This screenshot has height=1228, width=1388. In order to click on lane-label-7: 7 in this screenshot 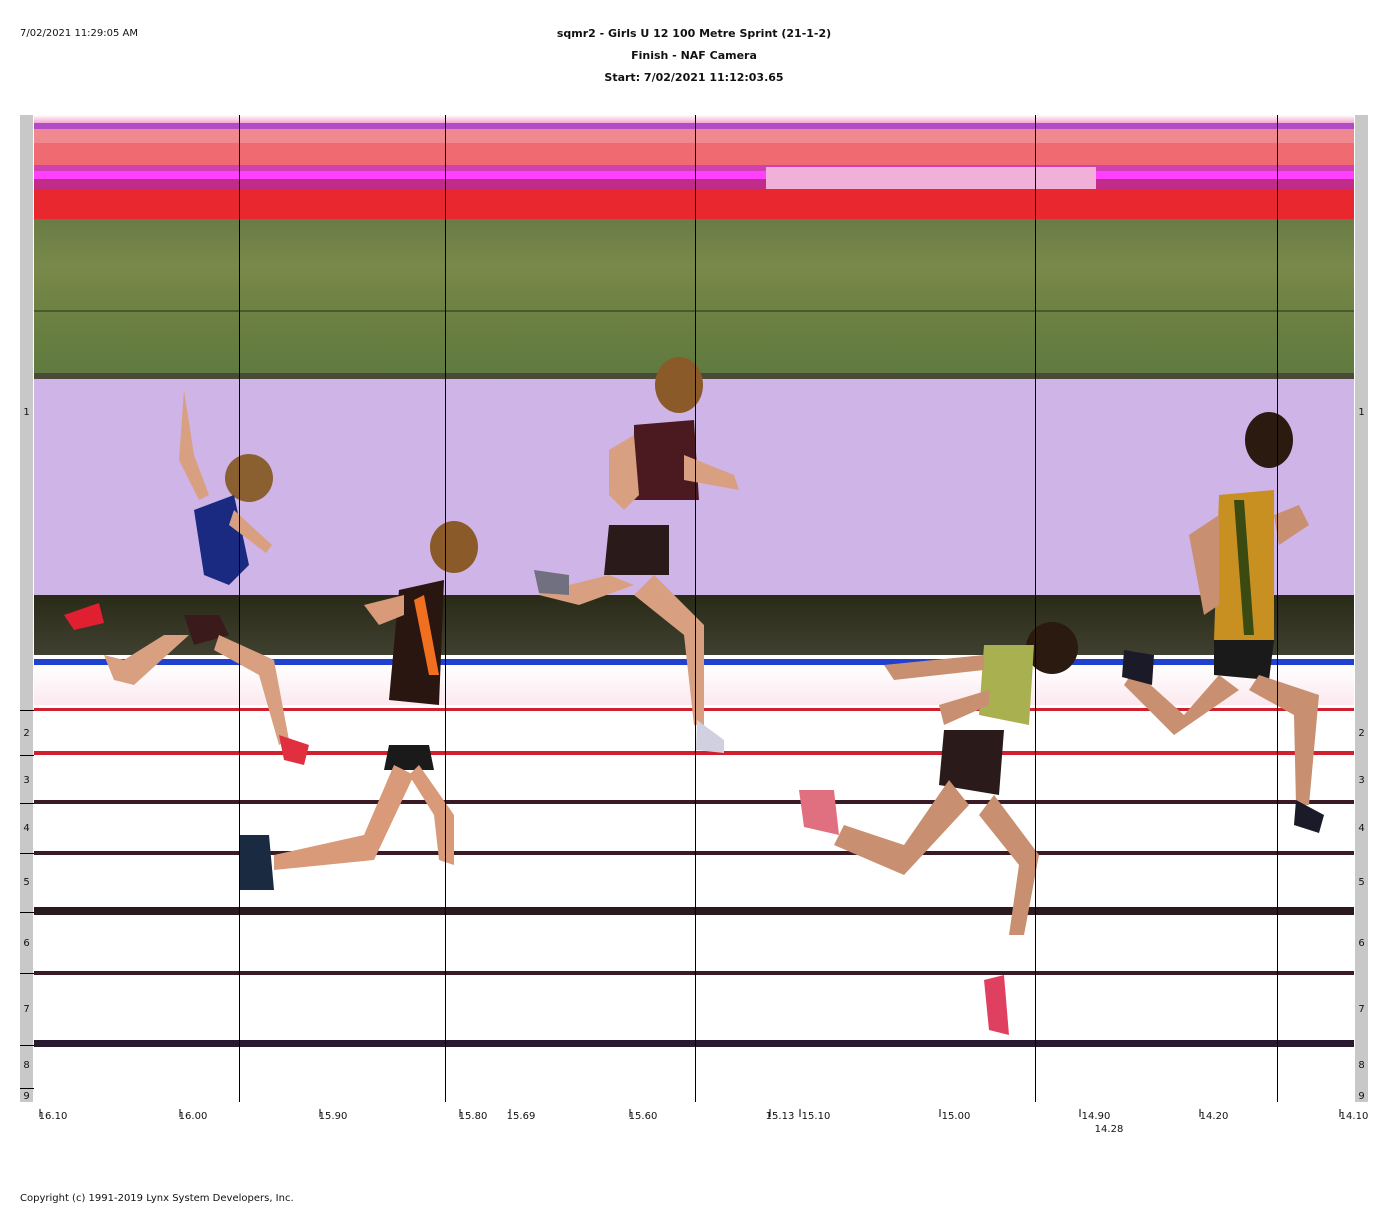, I will do `click(26, 1009)`.